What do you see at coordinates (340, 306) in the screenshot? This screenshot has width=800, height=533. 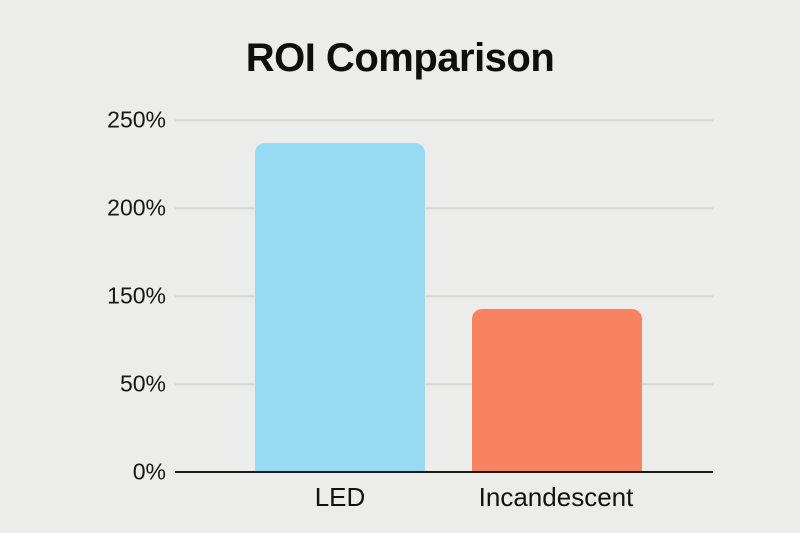 I see `bar-led` at bounding box center [340, 306].